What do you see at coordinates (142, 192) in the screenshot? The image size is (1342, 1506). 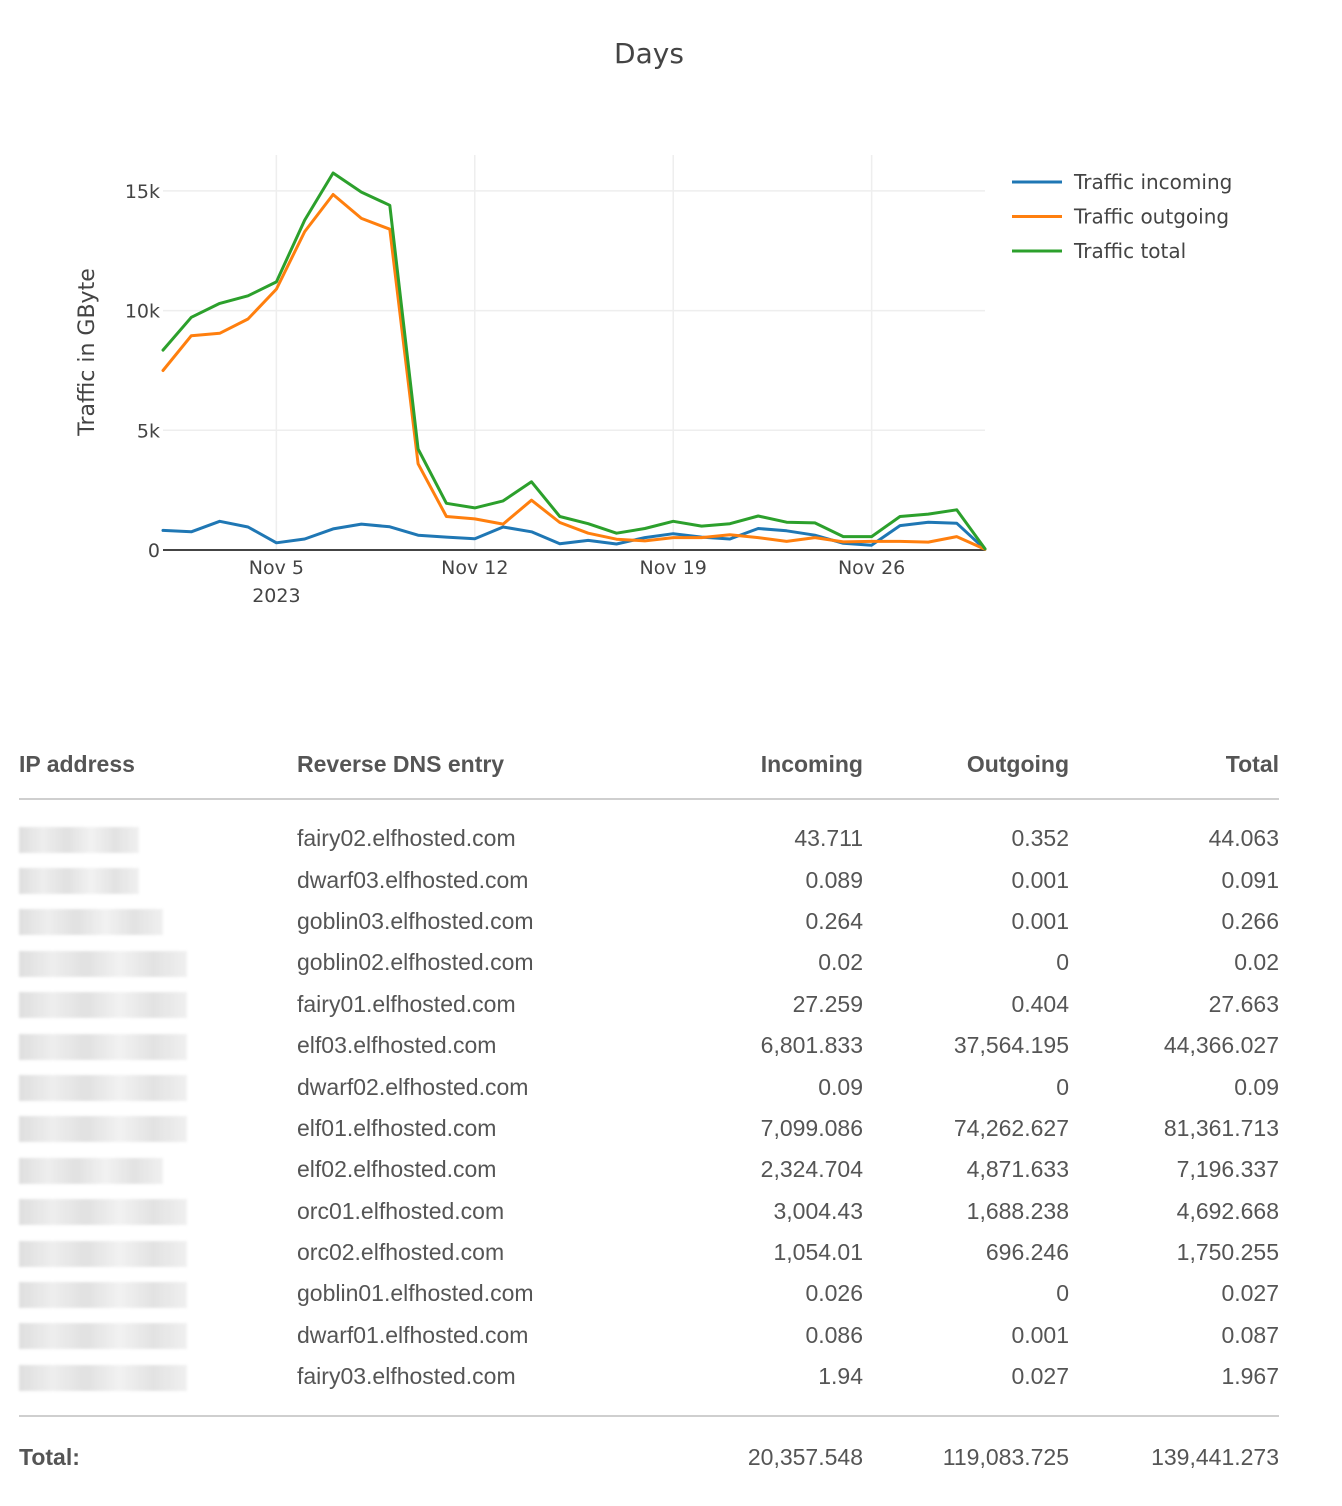 I see `y-tick-label: 15k` at bounding box center [142, 192].